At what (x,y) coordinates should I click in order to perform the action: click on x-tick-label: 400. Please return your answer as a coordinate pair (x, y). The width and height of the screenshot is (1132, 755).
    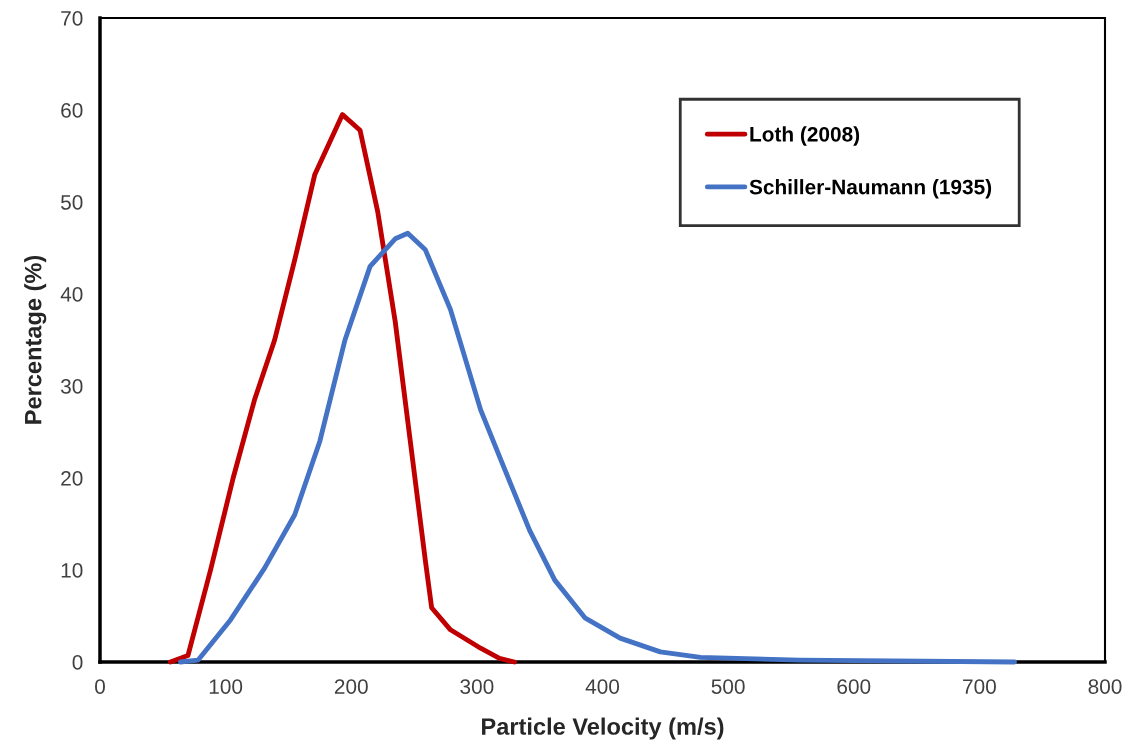
    Looking at the image, I should click on (602, 686).